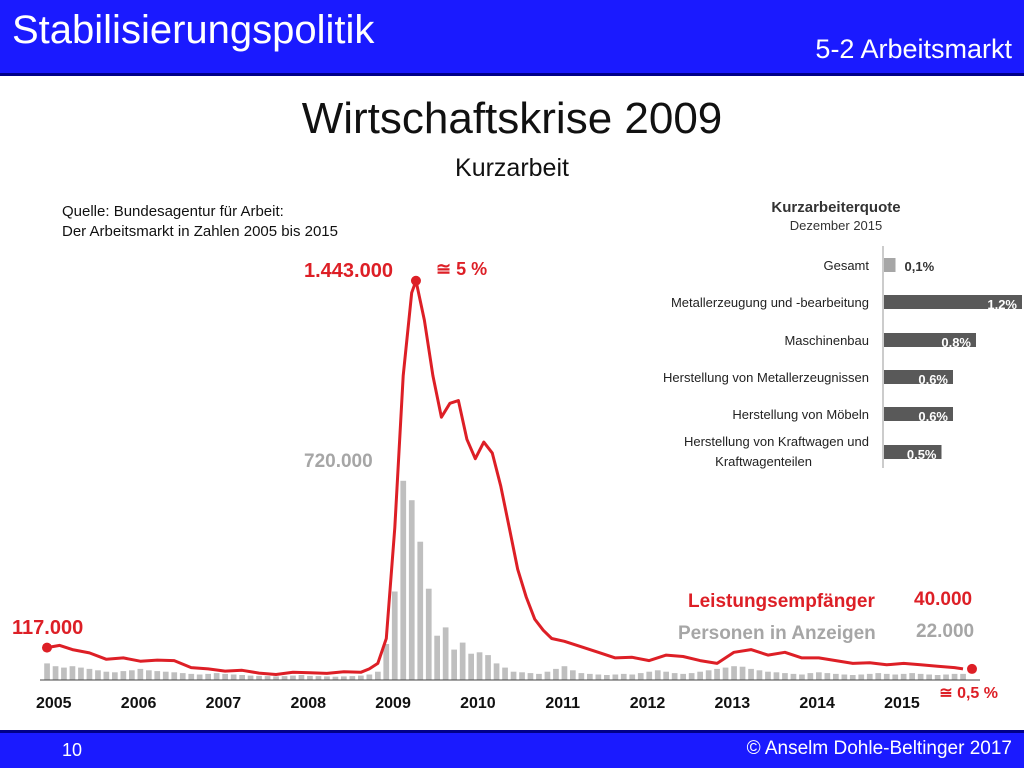  I want to click on x-tick-label: 2005, so click(54, 703).